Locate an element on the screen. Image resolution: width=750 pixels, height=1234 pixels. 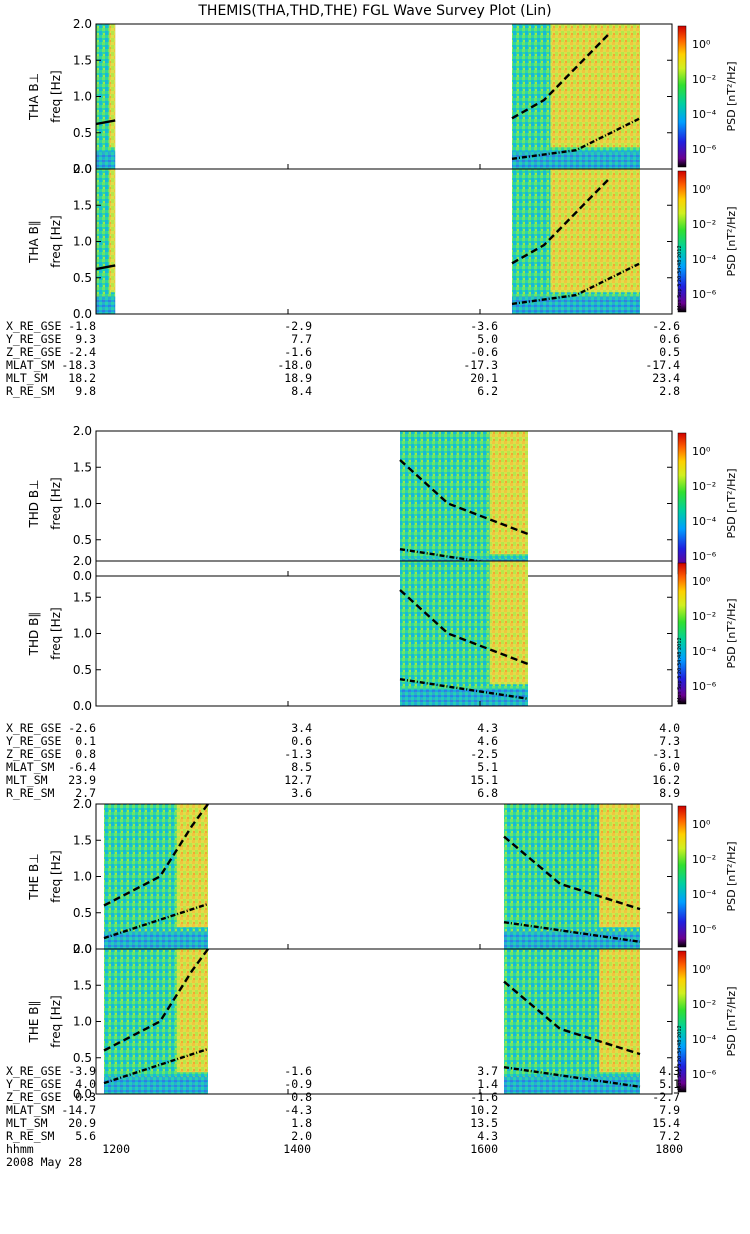
y-tick-label: 1.0 is located at coordinates (82, 634).